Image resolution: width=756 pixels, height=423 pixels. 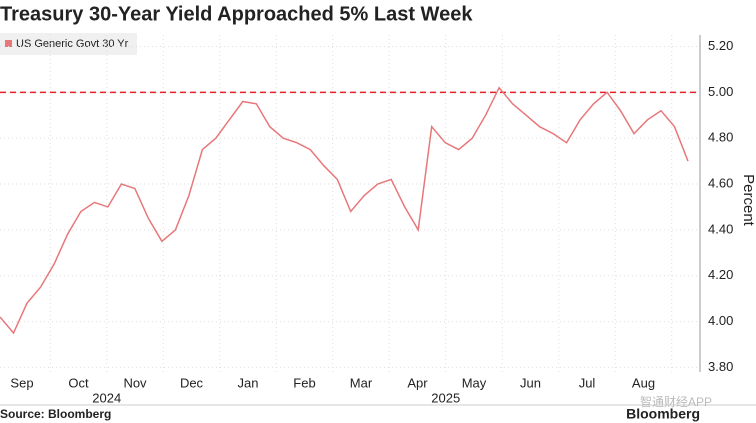 What do you see at coordinates (748, 200) in the screenshot?
I see `y-axis-label: Percent` at bounding box center [748, 200].